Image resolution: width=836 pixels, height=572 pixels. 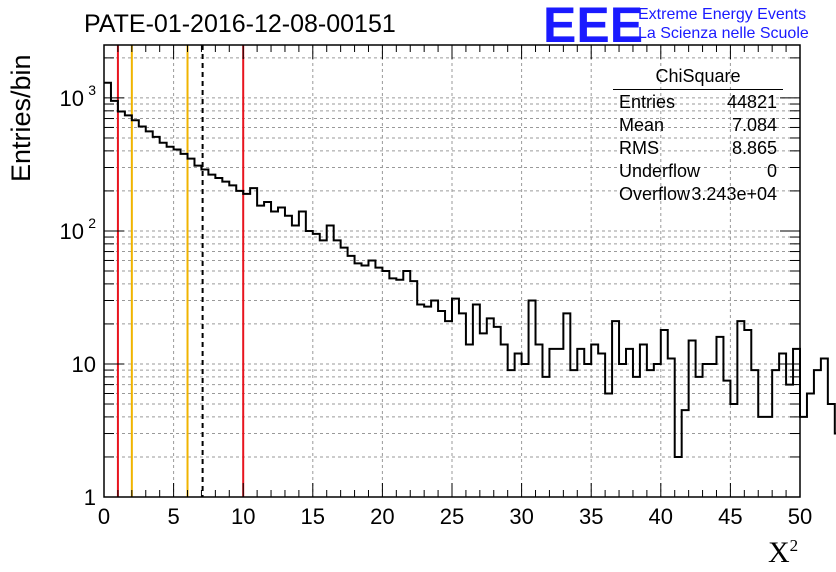 What do you see at coordinates (800, 516) in the screenshot?
I see `x-tick-label: 50` at bounding box center [800, 516].